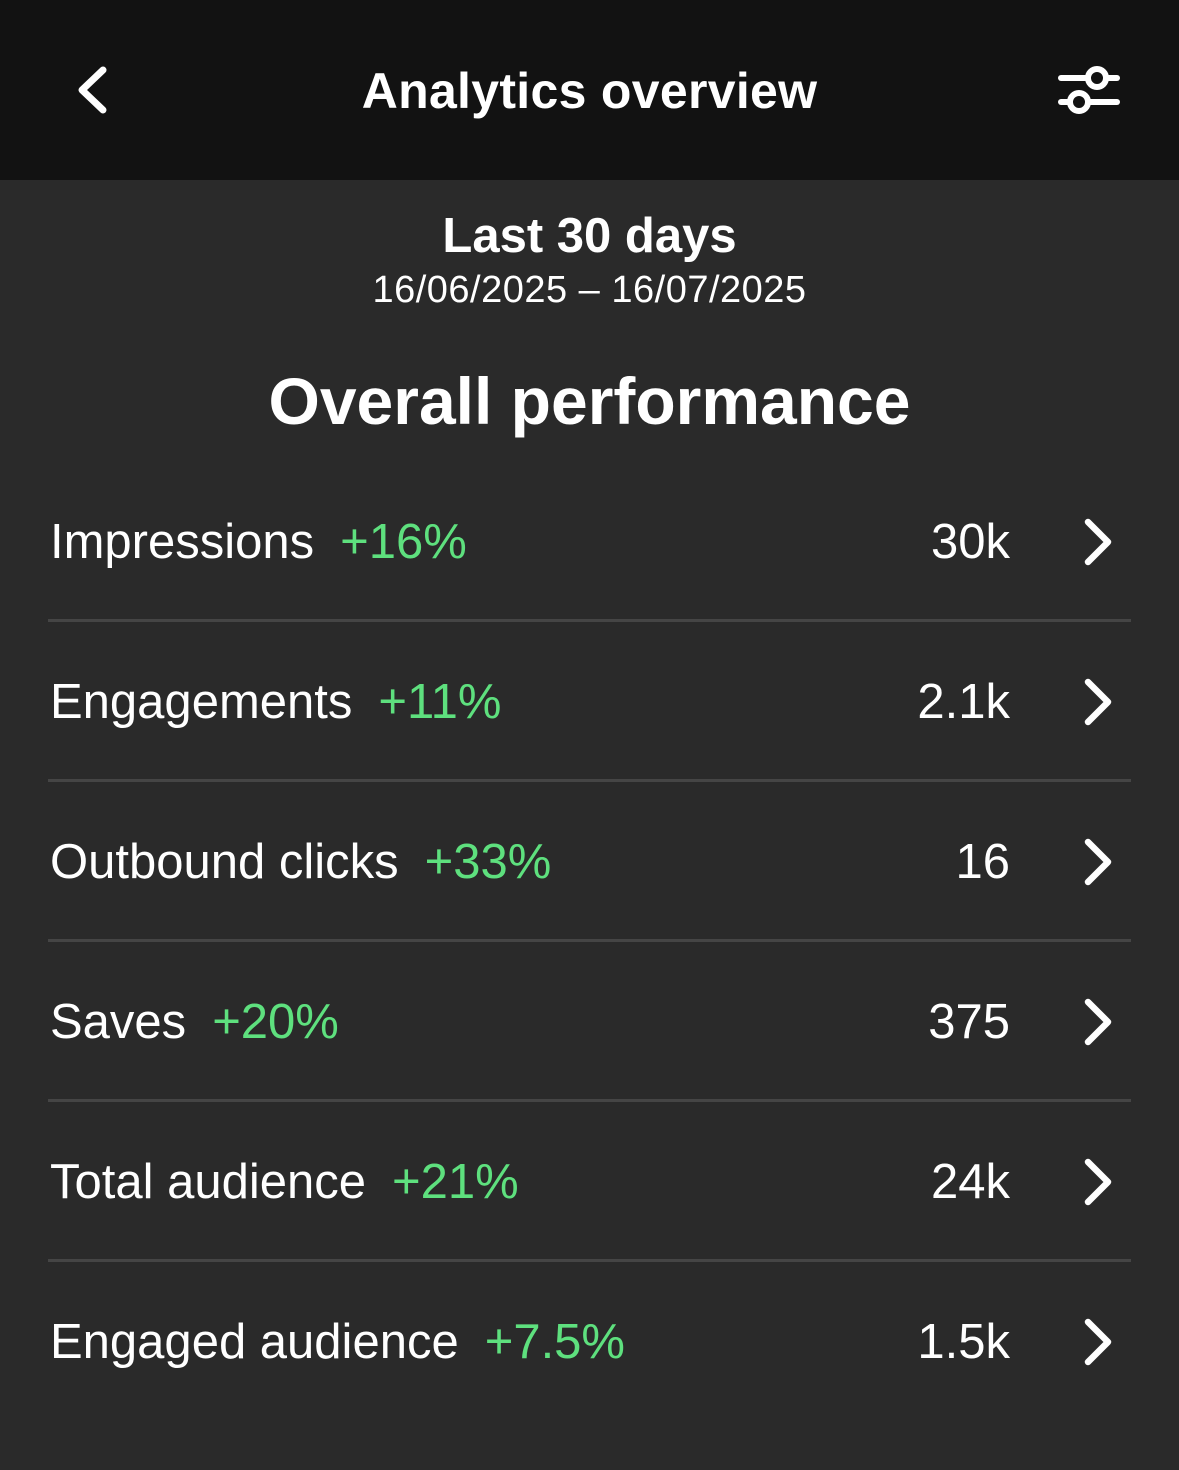 This screenshot has height=1470, width=1179. Describe the element at coordinates (403, 542) in the screenshot. I see `metric-change: +16%` at that location.